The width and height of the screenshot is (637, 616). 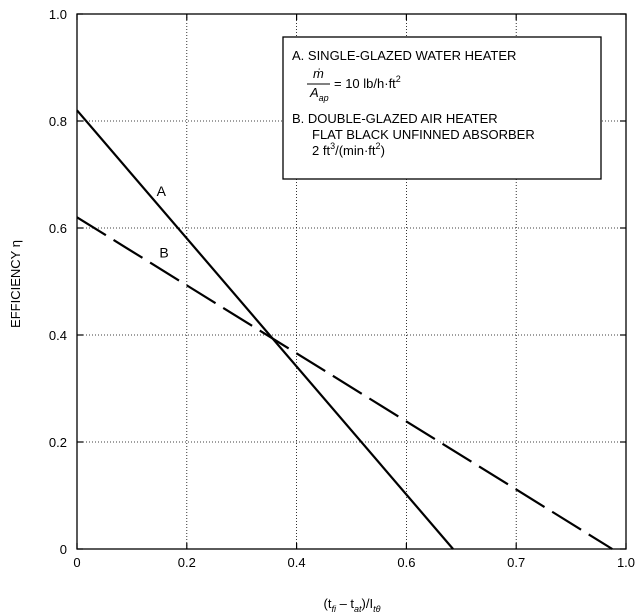 What do you see at coordinates (58, 228) in the screenshot?
I see `y-tick-label: 0.6` at bounding box center [58, 228].